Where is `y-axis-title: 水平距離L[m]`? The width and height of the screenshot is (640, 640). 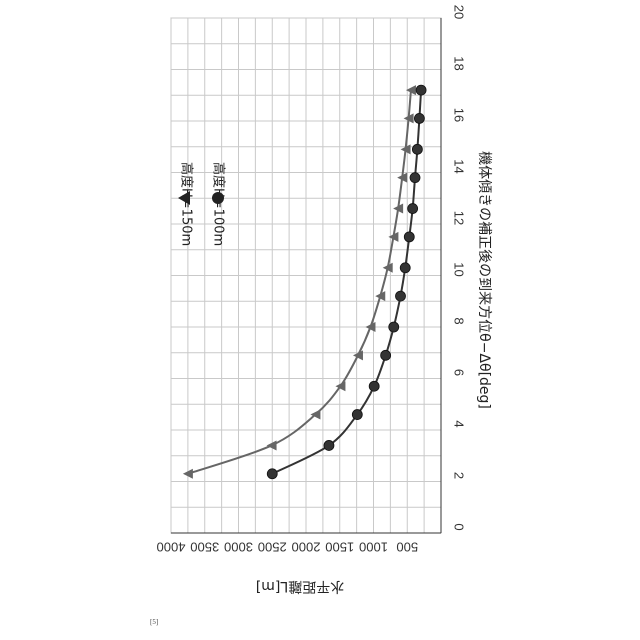
y-axis-title: 水平距離L[m] is located at coordinates (300, 586).